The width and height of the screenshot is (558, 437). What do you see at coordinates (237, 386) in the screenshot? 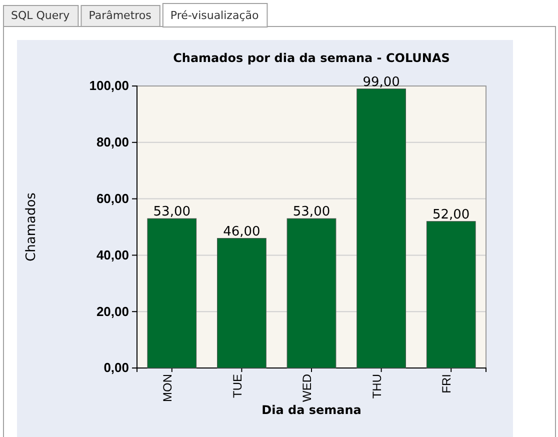
I see `x-tick-label: TUE` at bounding box center [237, 386].